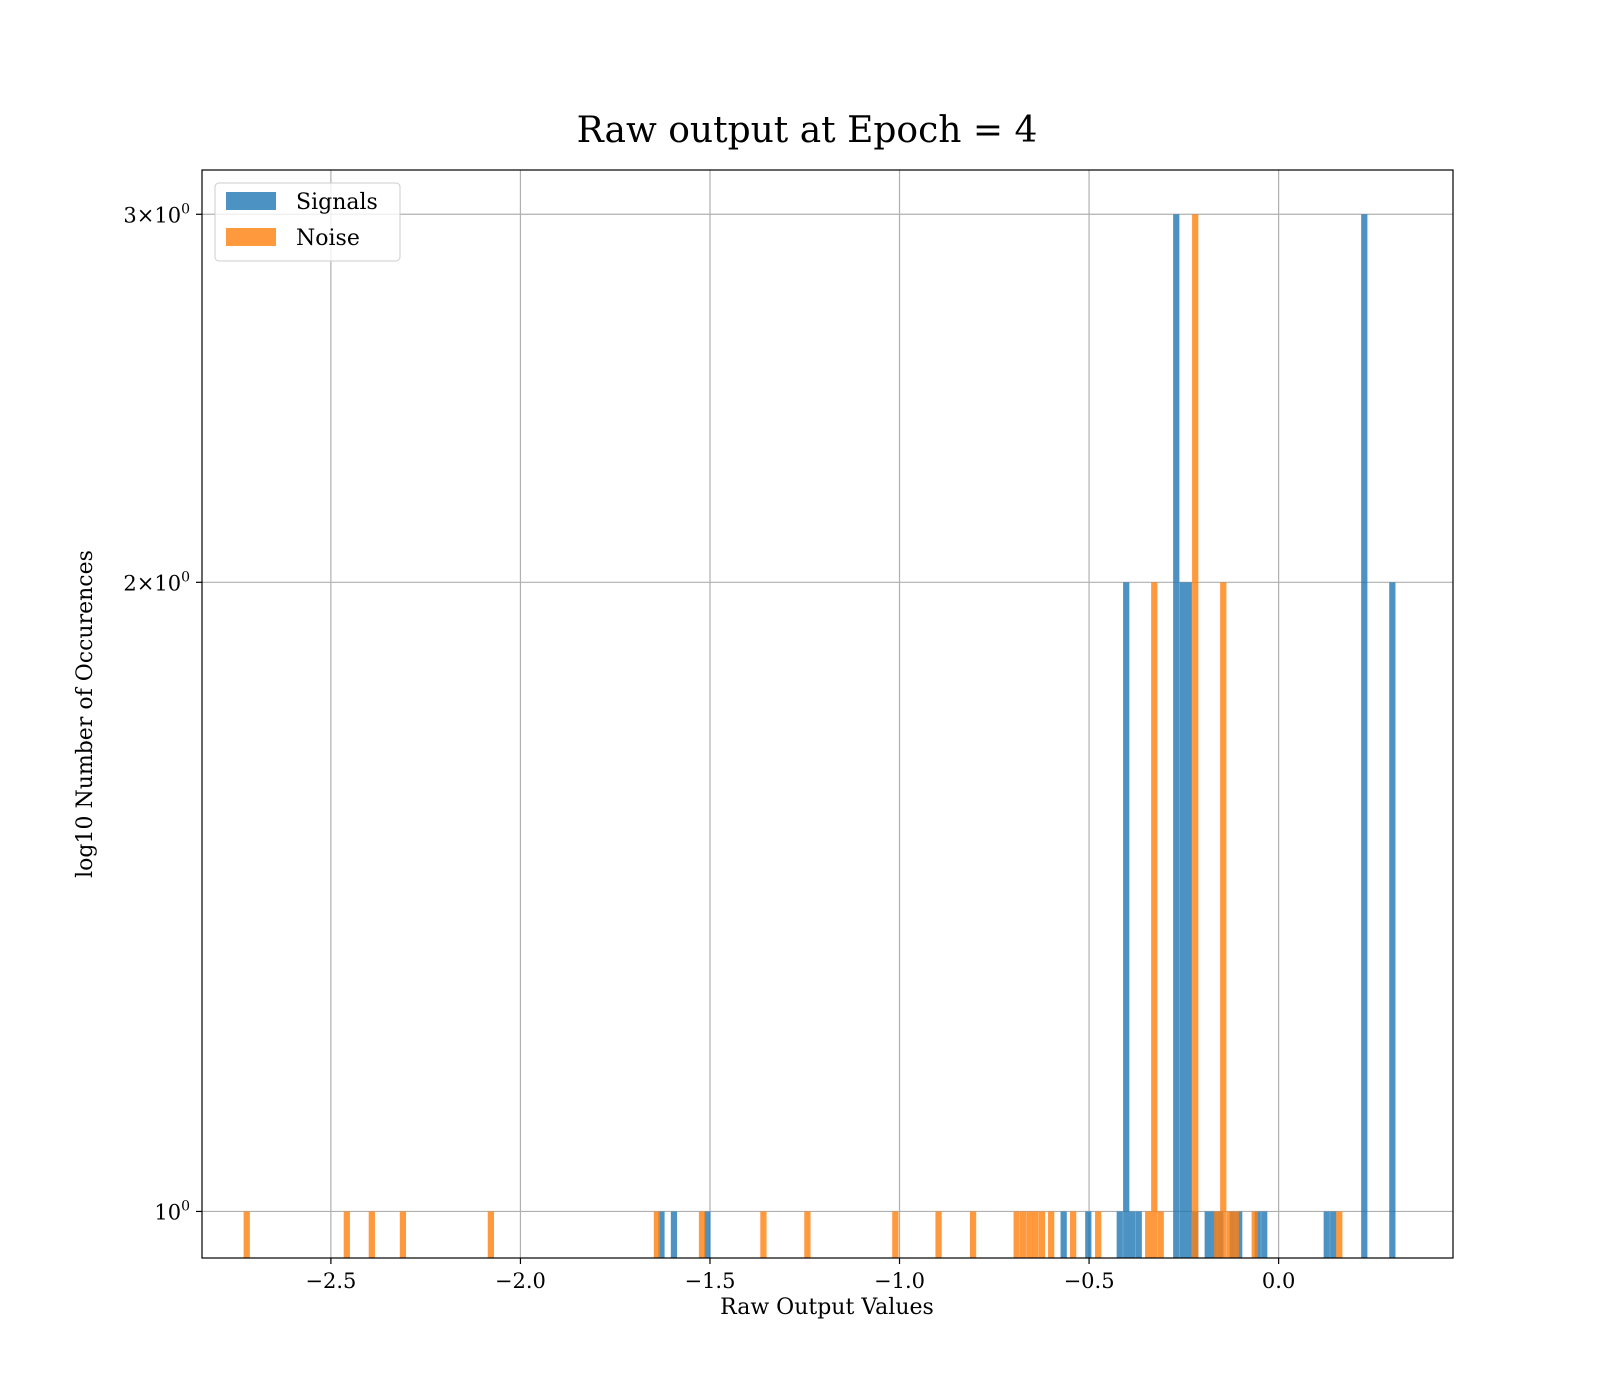  I want to click on x-axis-label: Raw Output Values, so click(827, 1307).